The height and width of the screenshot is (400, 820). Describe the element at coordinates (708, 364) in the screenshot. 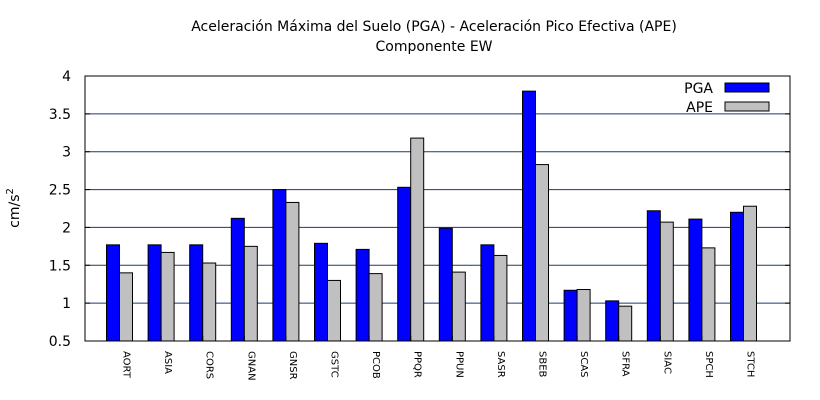

I see `x-tick-label-spch: SPCH` at that location.